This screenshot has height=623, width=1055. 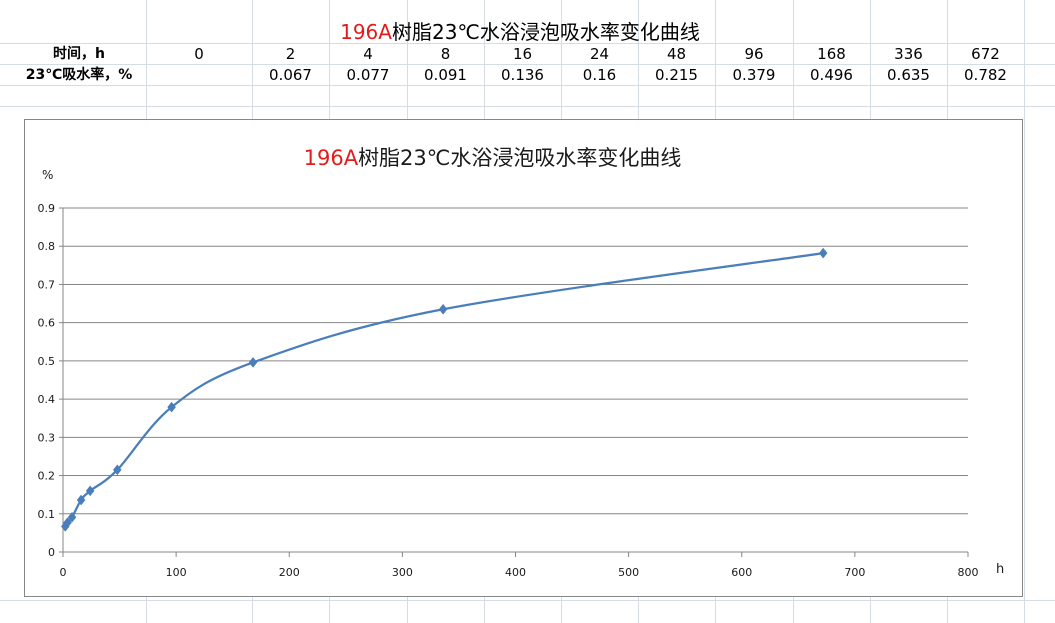 I want to click on hour-cell: 96, so click(x=754, y=54).